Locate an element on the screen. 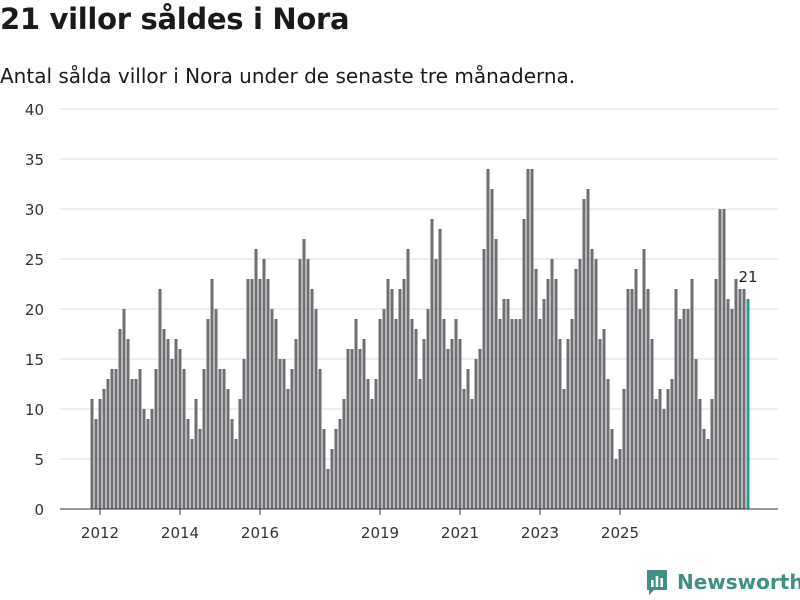 This screenshot has height=600, width=800. x-tick-label: 2023 is located at coordinates (540, 533).